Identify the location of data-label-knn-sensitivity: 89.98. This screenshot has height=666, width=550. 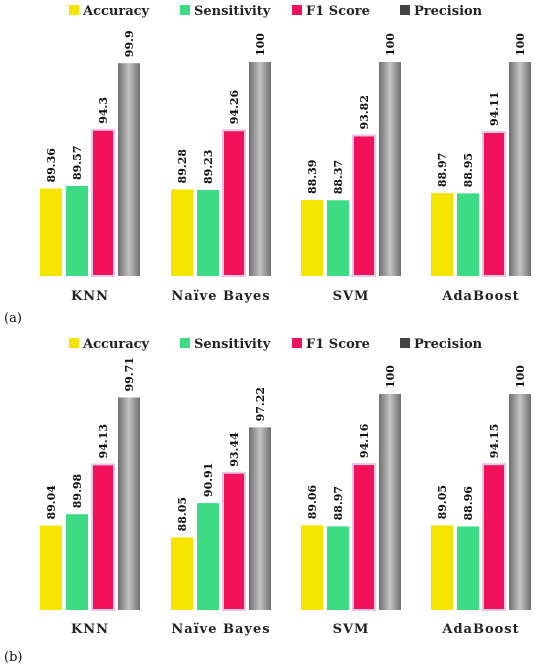
(77, 490).